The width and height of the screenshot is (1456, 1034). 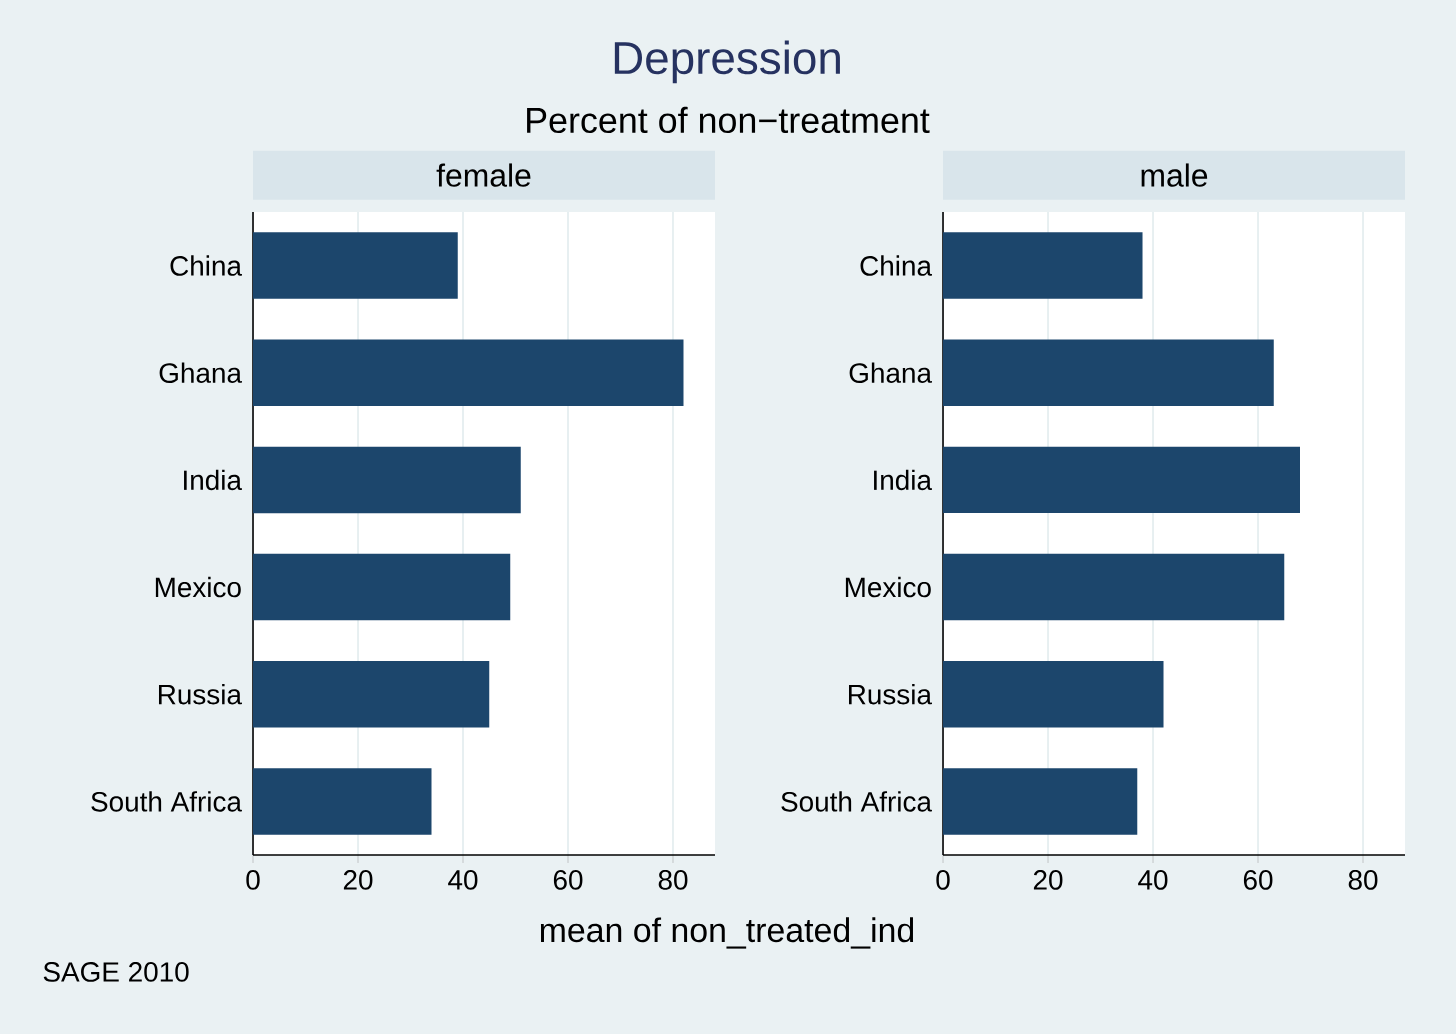 I want to click on text: Depression, so click(x=727, y=62).